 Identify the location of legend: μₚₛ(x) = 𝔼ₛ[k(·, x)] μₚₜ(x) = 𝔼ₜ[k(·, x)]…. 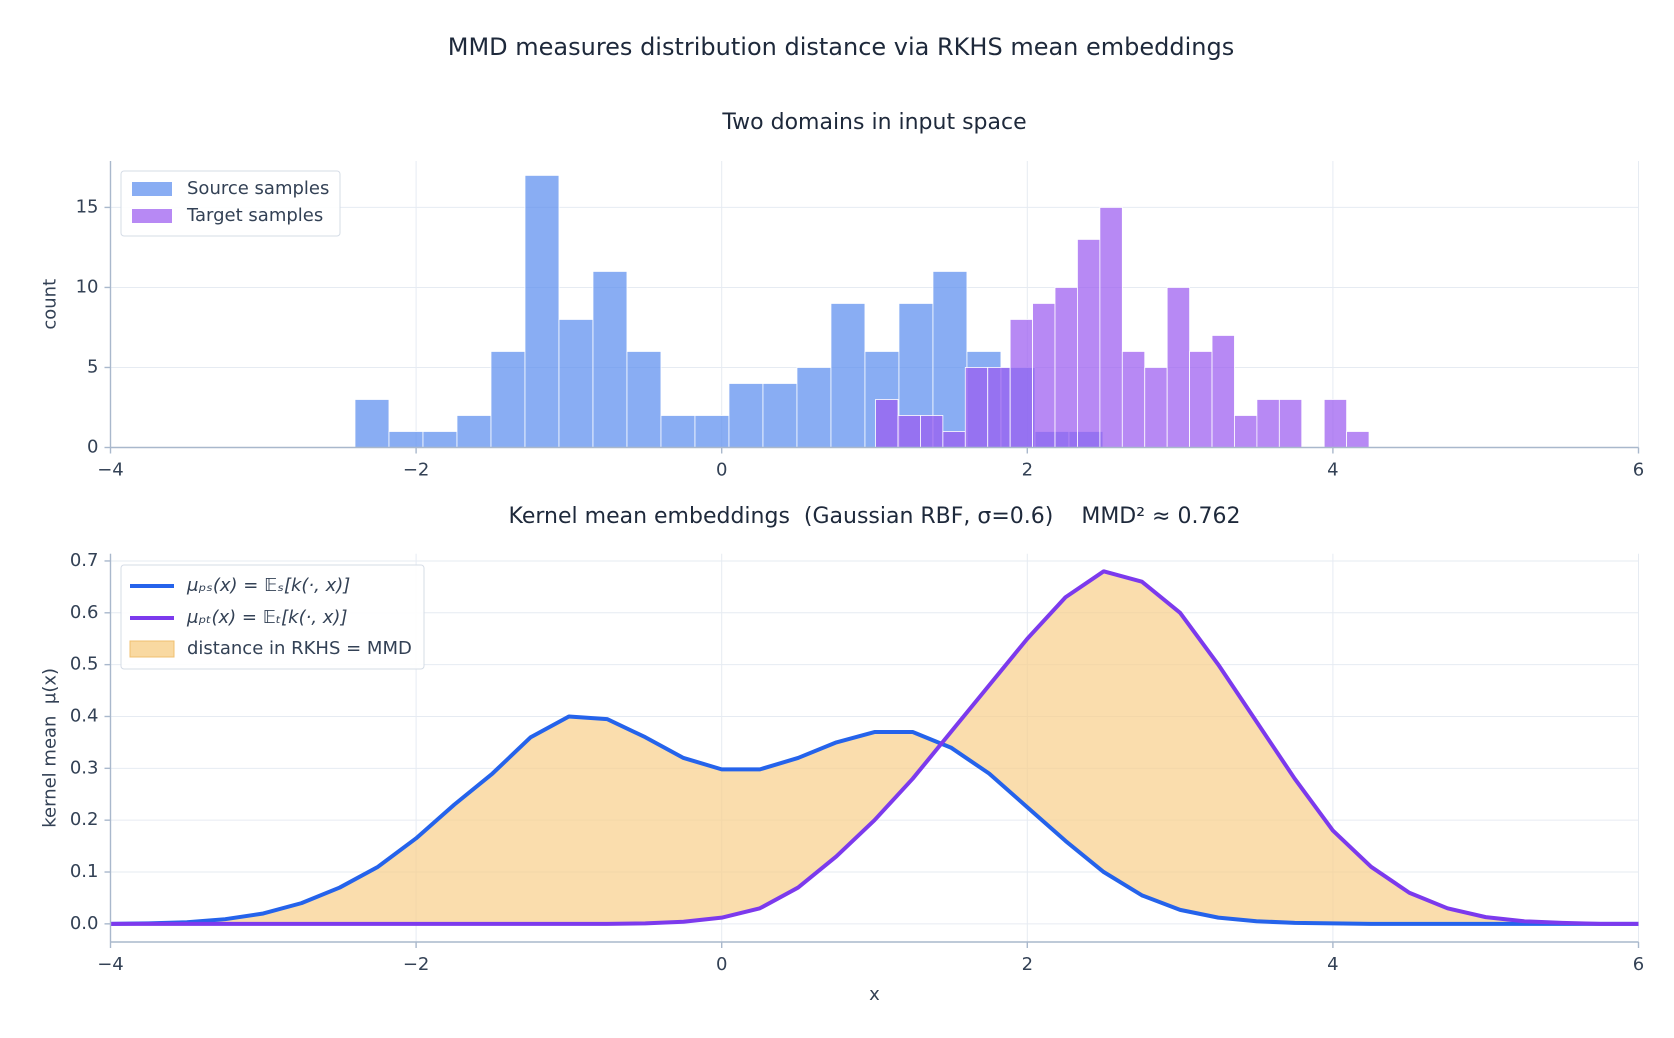
(272, 617).